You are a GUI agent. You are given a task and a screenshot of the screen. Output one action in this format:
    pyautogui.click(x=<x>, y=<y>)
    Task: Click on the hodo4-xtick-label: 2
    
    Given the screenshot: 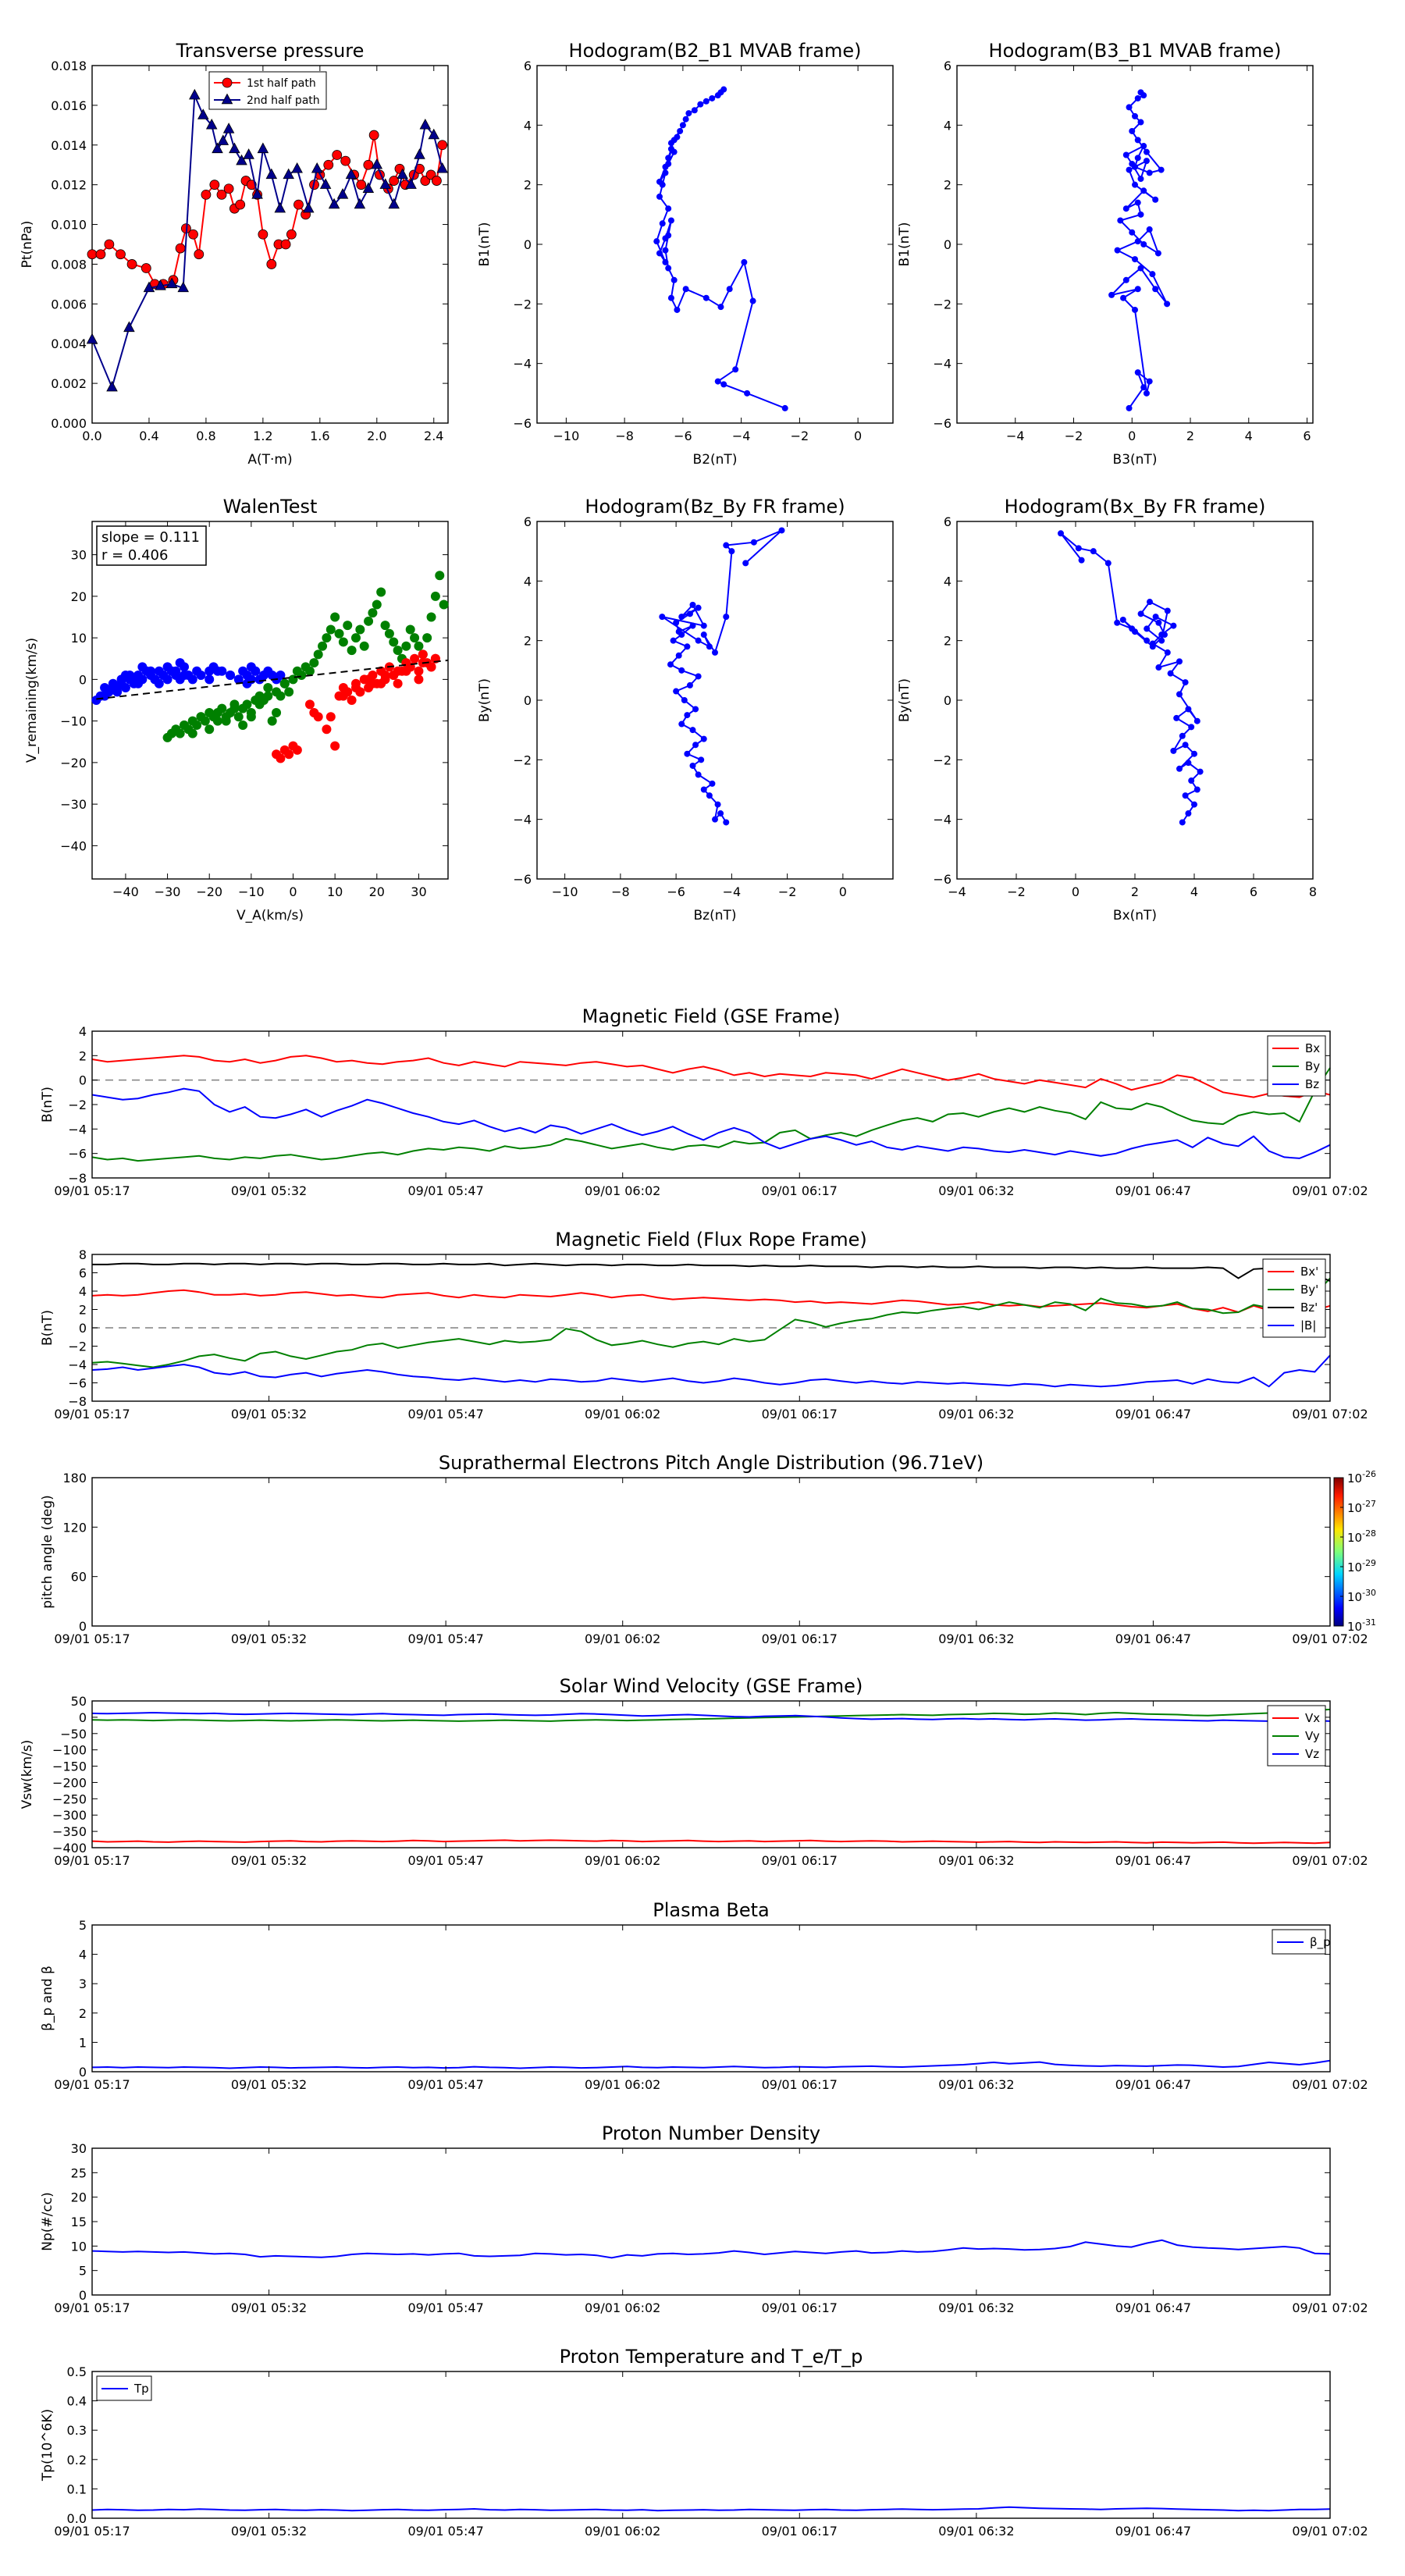 What is the action you would take?
    pyautogui.click(x=1135, y=891)
    